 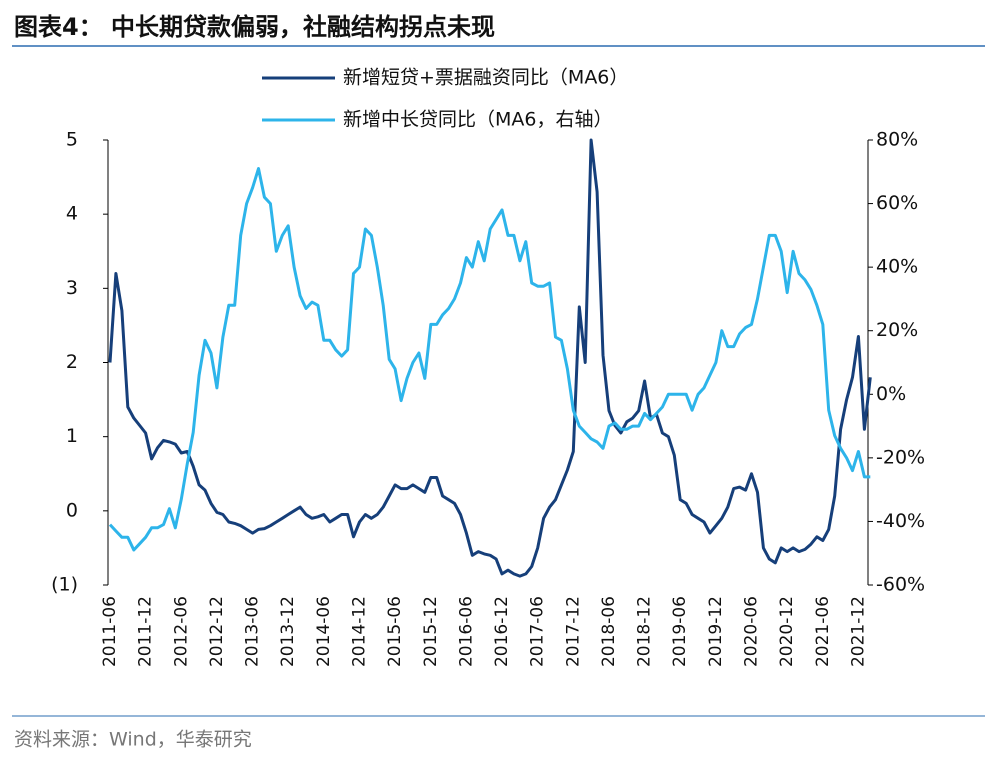 What do you see at coordinates (823, 631) in the screenshot?
I see `x-tick-label: 2021-06` at bounding box center [823, 631].